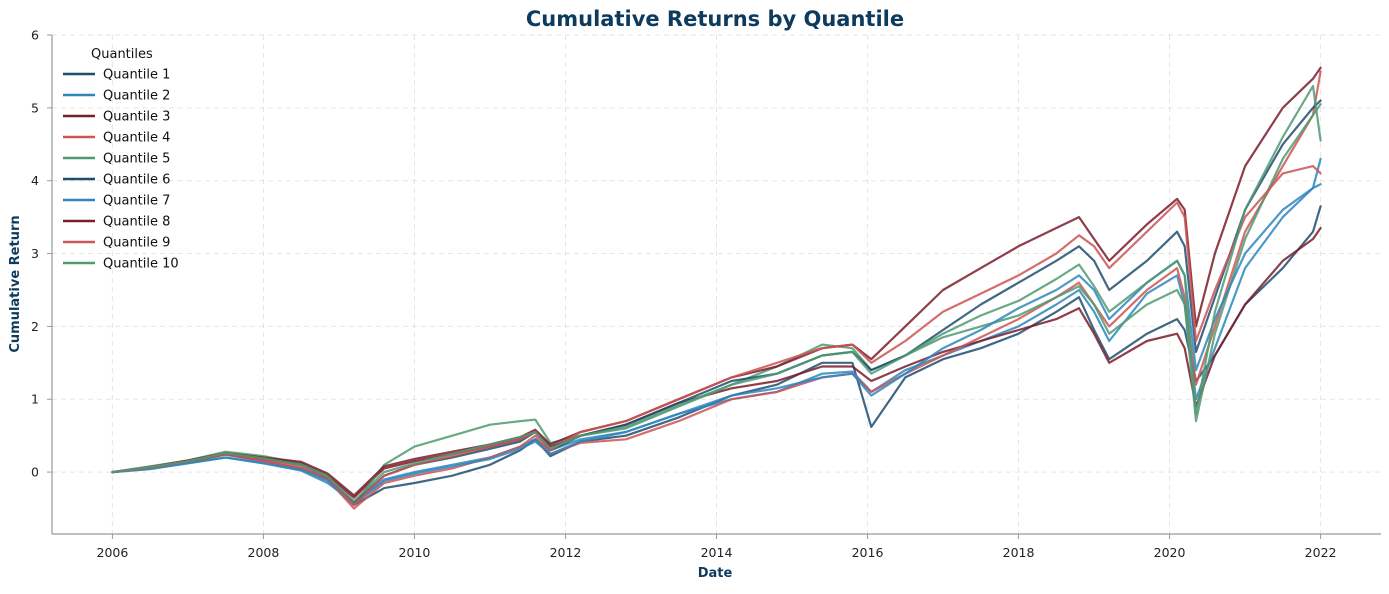 This screenshot has width=1389, height=594. I want to click on legend-label: Quantile 10, so click(141, 264).